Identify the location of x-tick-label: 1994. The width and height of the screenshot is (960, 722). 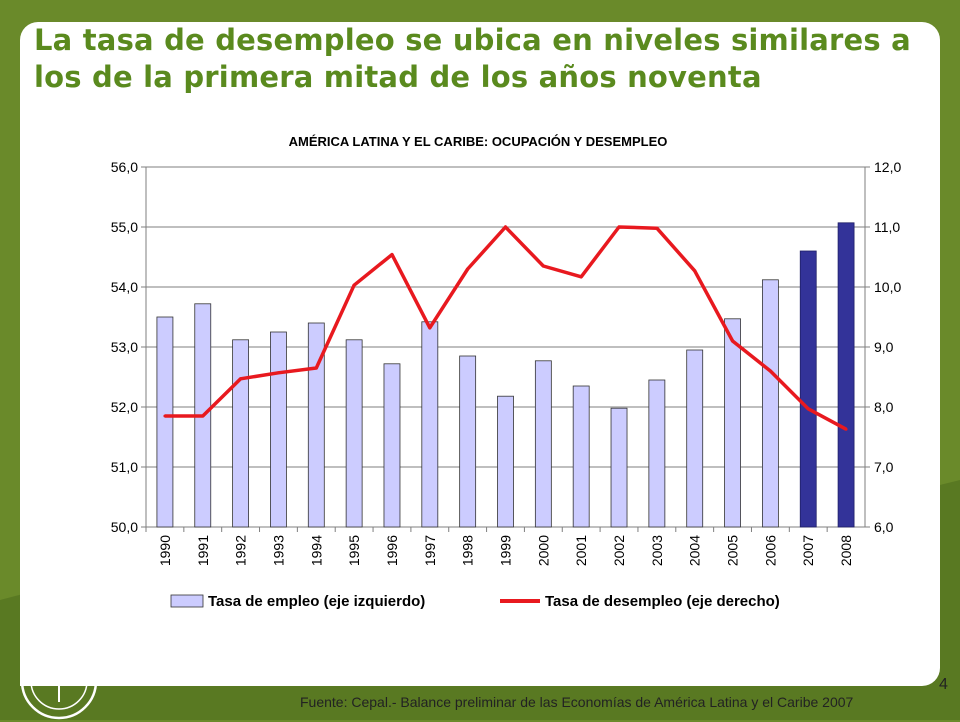
(316, 550).